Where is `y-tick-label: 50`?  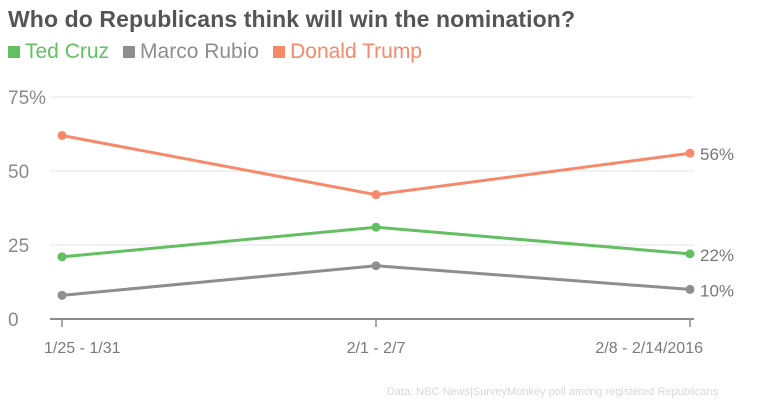
y-tick-label: 50 is located at coordinates (18, 172).